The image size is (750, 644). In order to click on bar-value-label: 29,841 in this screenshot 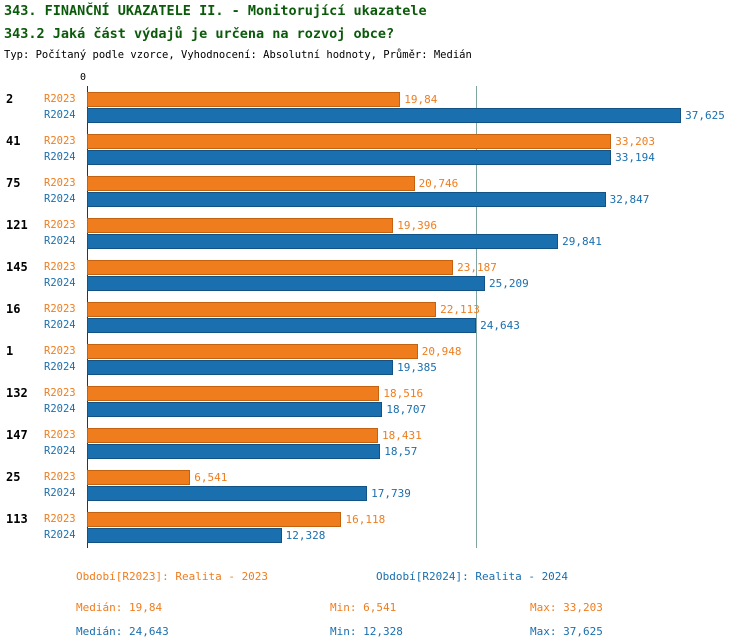, I will do `click(582, 241)`.